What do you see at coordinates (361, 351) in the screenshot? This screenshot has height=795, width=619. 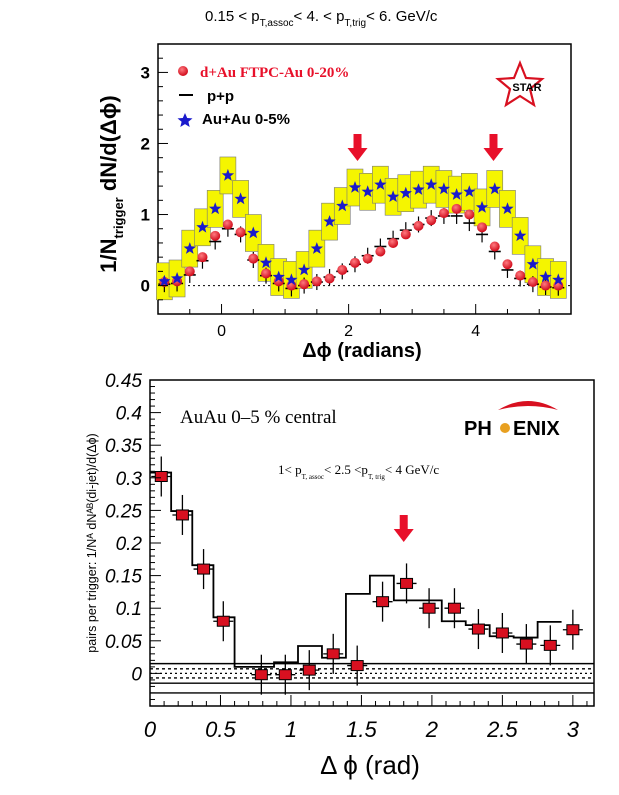 I see `top-xlabel: Δϕ (radians)` at bounding box center [361, 351].